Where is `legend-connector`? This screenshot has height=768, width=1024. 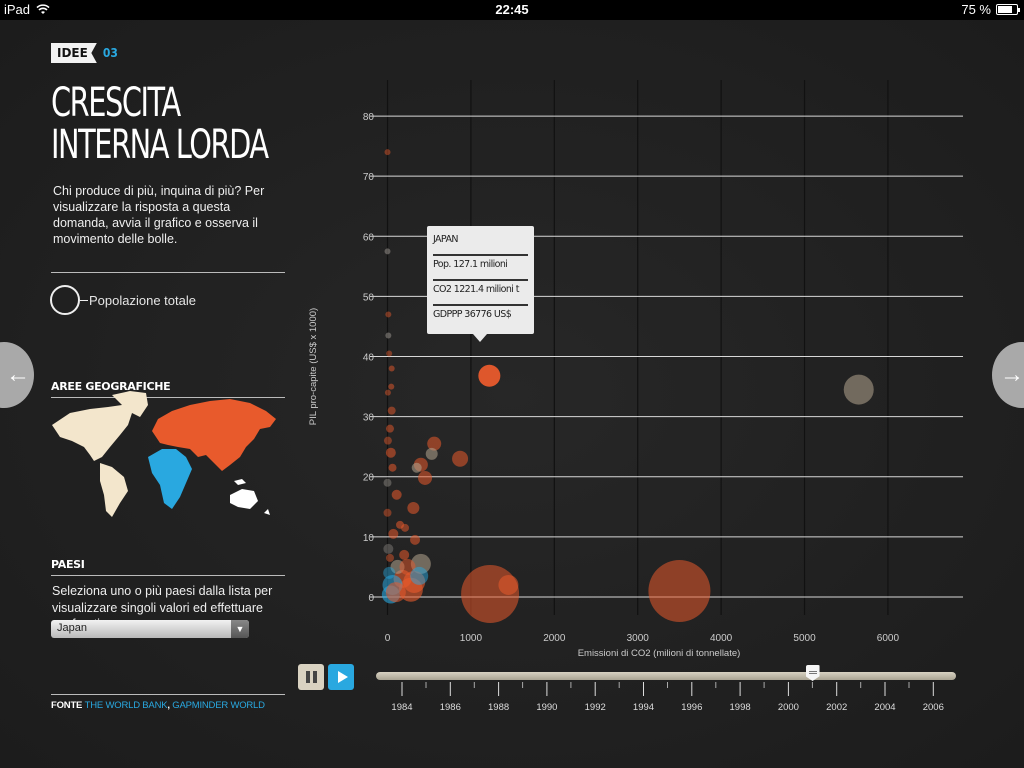 legend-connector is located at coordinates (84, 300).